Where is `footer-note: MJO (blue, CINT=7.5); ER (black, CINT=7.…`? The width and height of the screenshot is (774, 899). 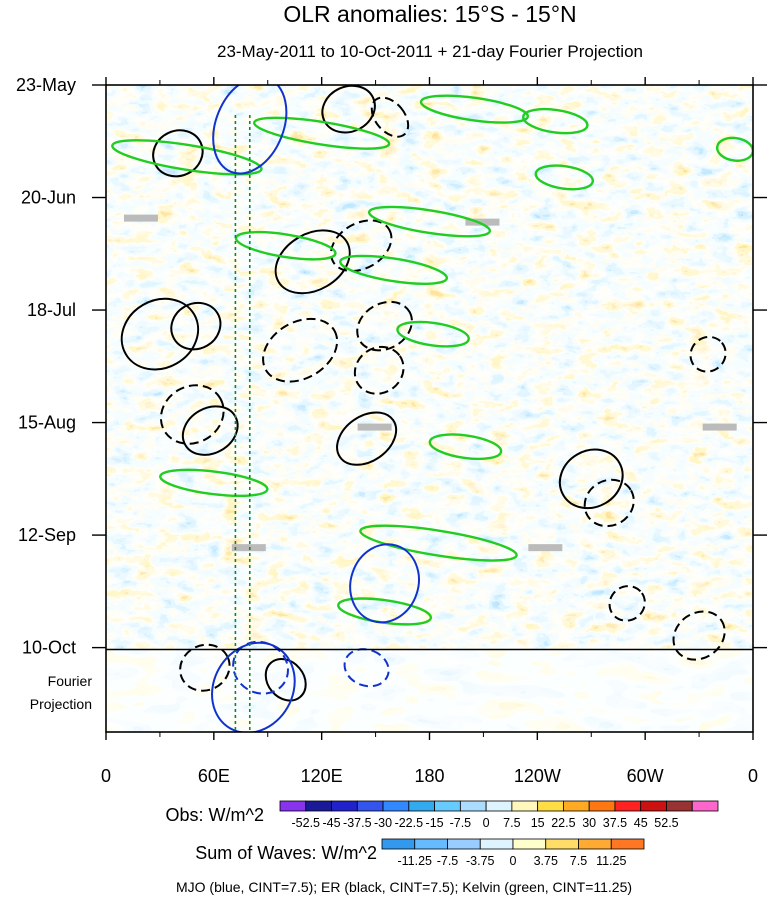 footer-note: MJO (blue, CINT=7.5); ER (black, CINT=7.… is located at coordinates (404, 887).